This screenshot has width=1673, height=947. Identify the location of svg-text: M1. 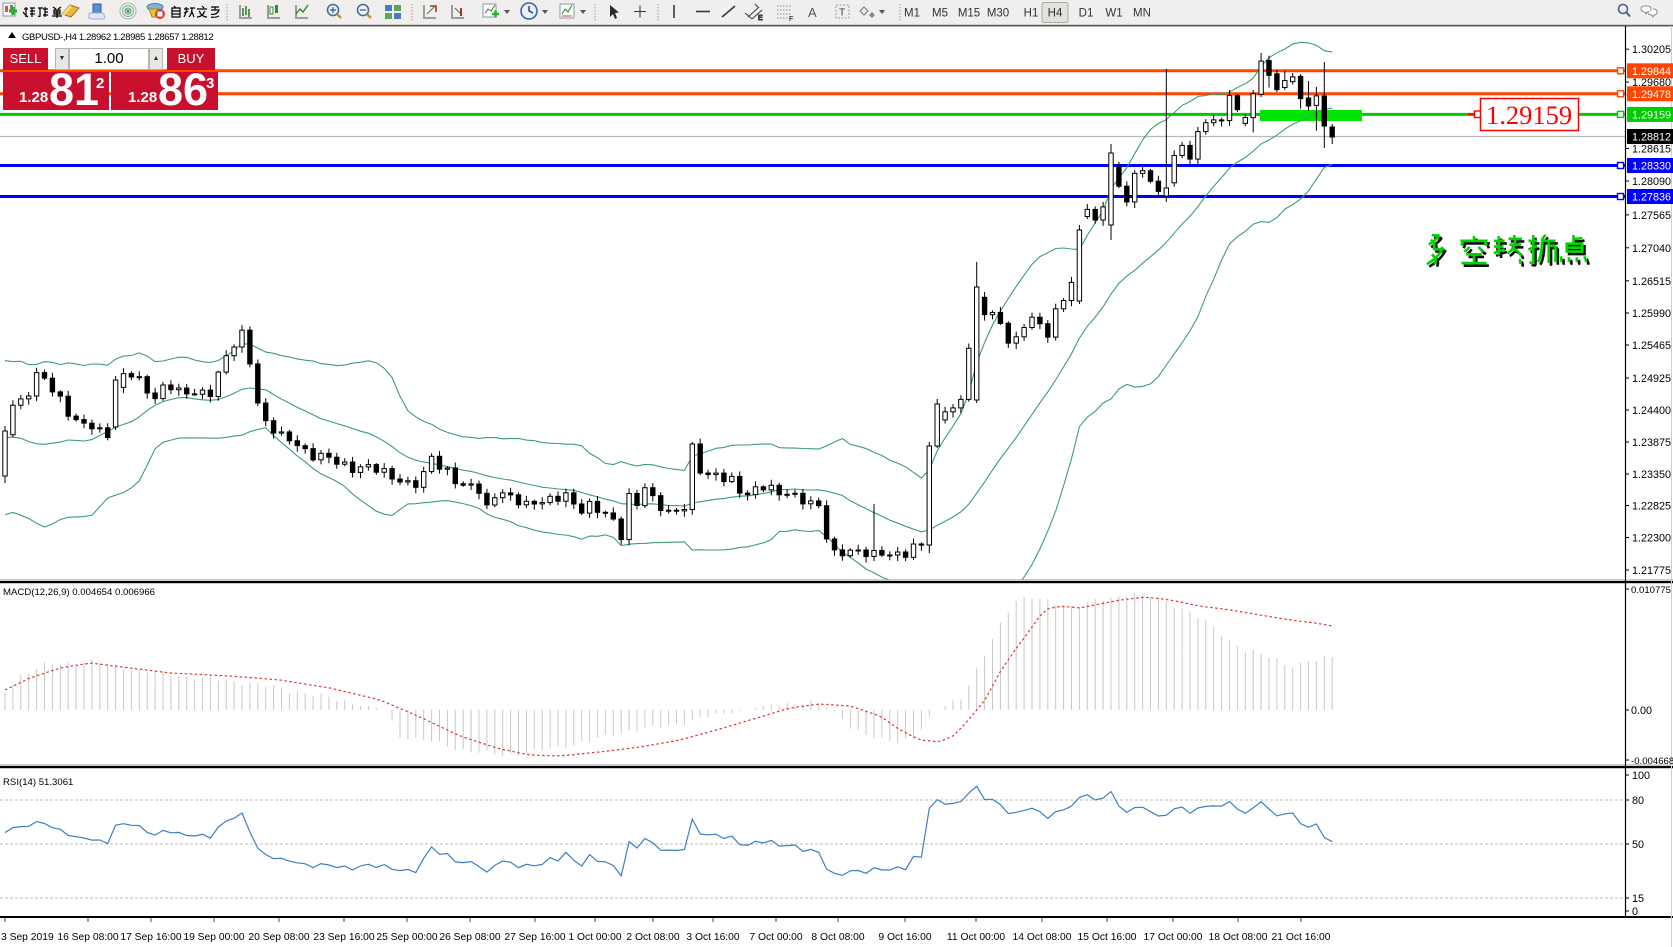
(912, 14).